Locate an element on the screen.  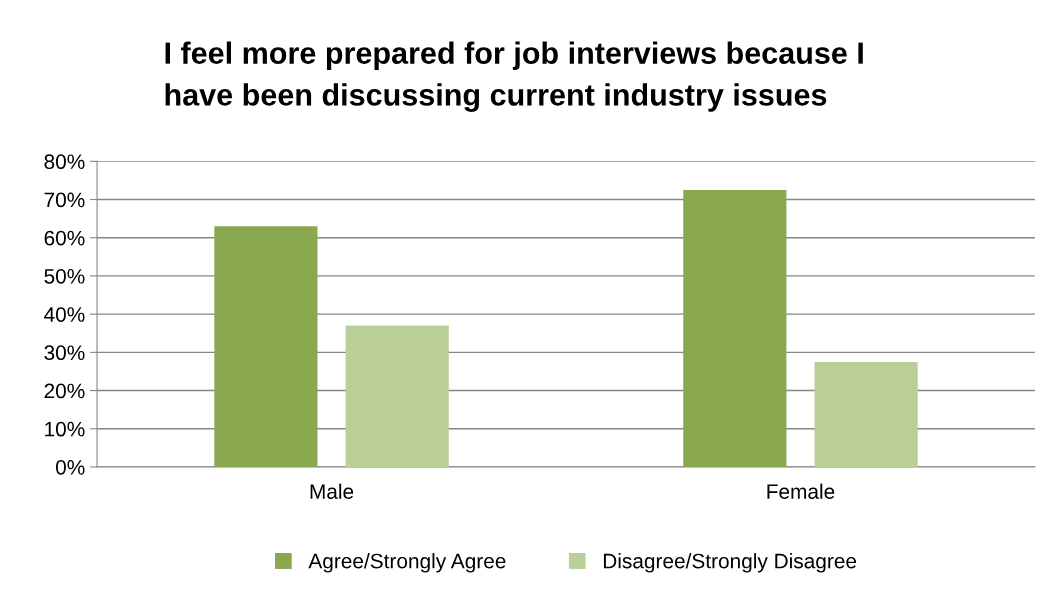
y-tick-label: 0% is located at coordinates (70, 467).